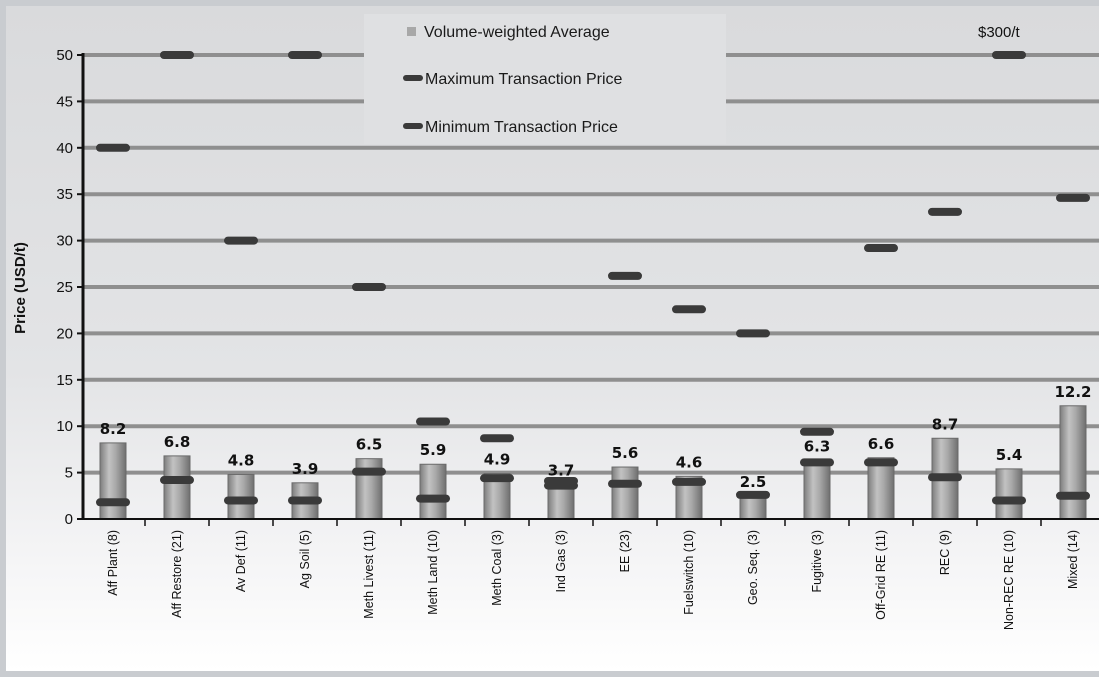 This screenshot has height=677, width=1099. Describe the element at coordinates (69, 473) in the screenshot. I see `y-tick-label-5: 5` at that location.